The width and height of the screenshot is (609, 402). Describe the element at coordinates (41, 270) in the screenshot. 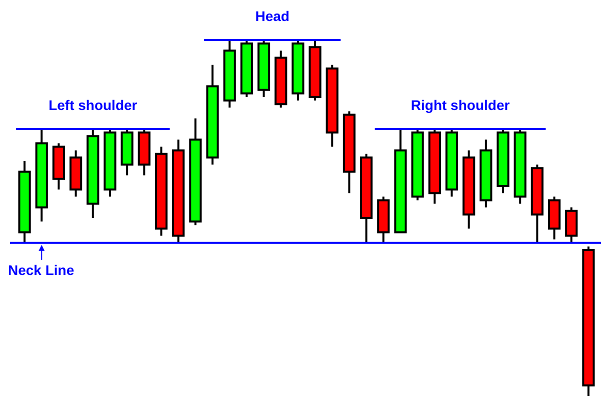

I see `legend-label: Neck Line` at that location.